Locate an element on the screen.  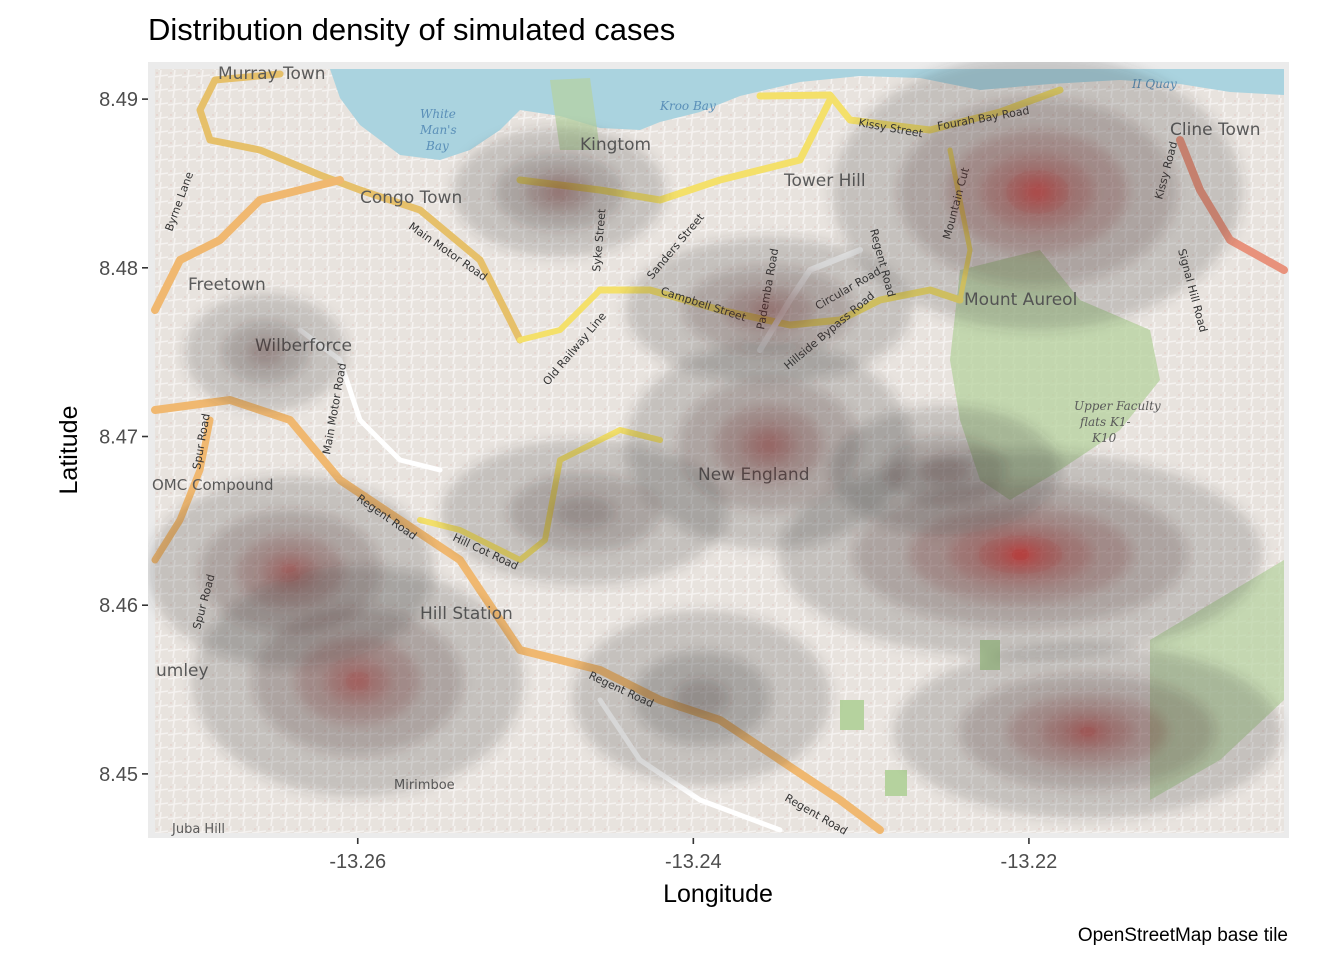
label-kroo-bay: Kroo Bay is located at coordinates (687, 106).